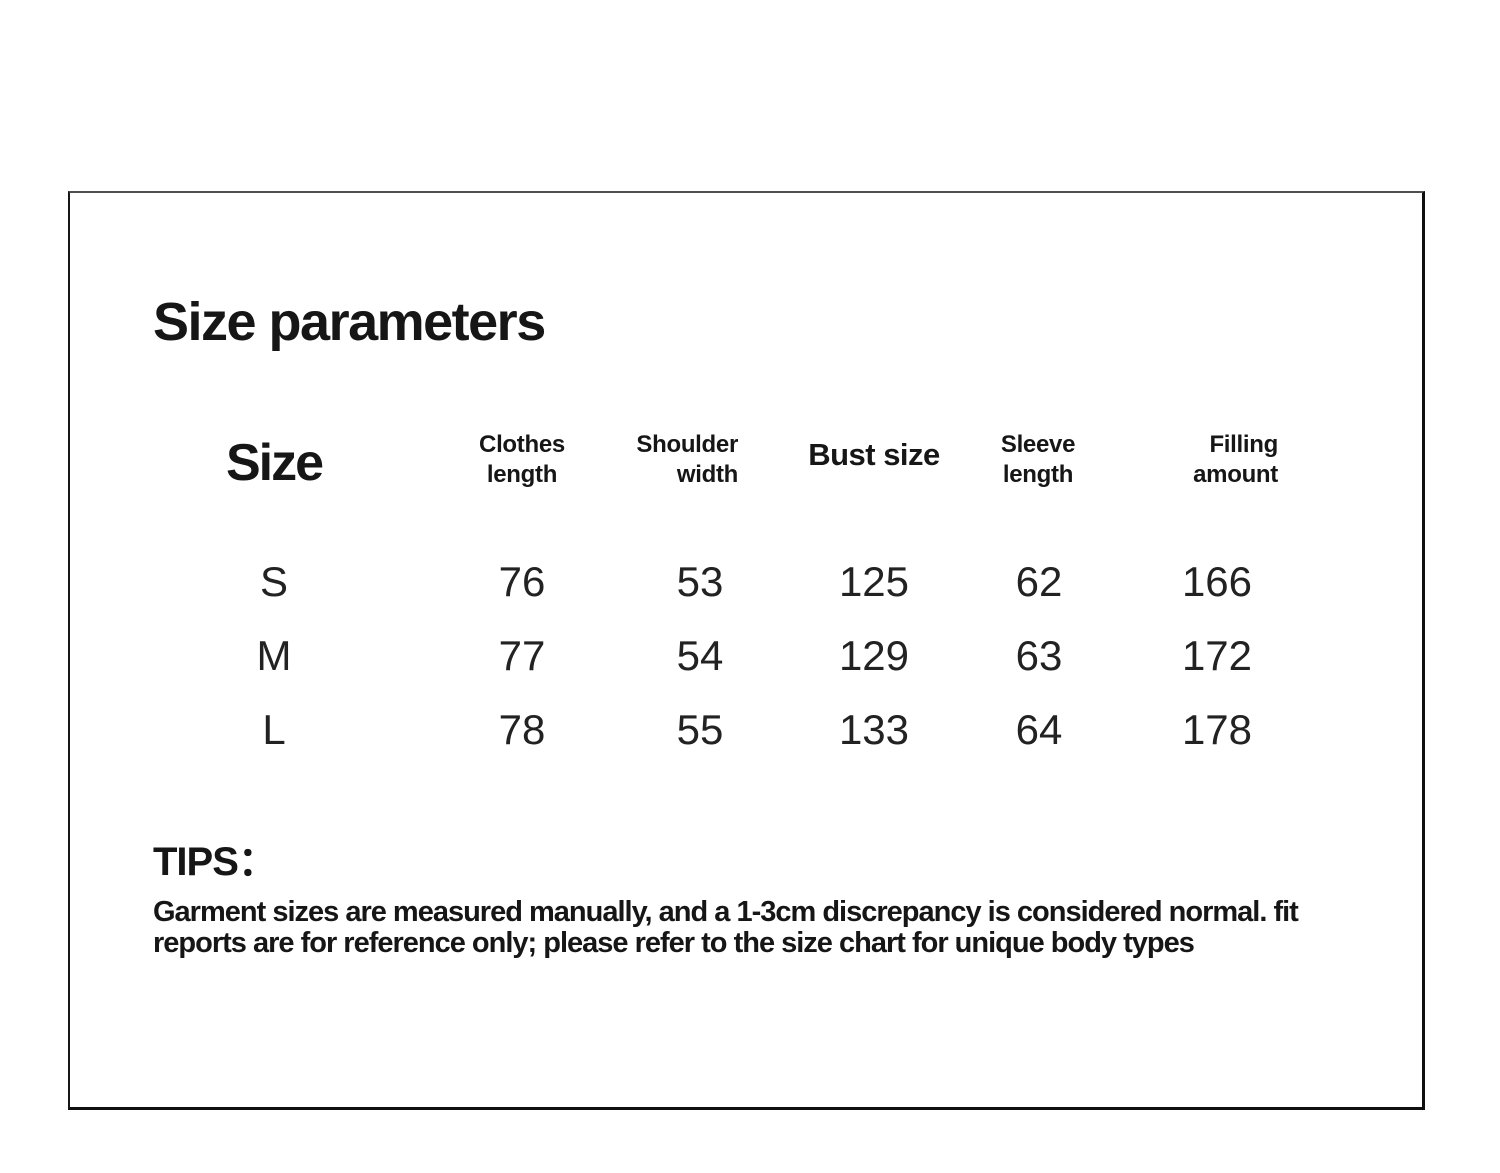 This screenshot has height=1173, width=1500. Describe the element at coordinates (522, 655) in the screenshot. I see `cell-clothes-length: 77` at that location.